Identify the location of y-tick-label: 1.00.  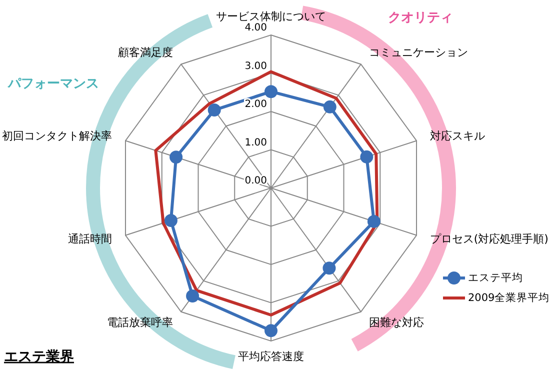
(255, 142).